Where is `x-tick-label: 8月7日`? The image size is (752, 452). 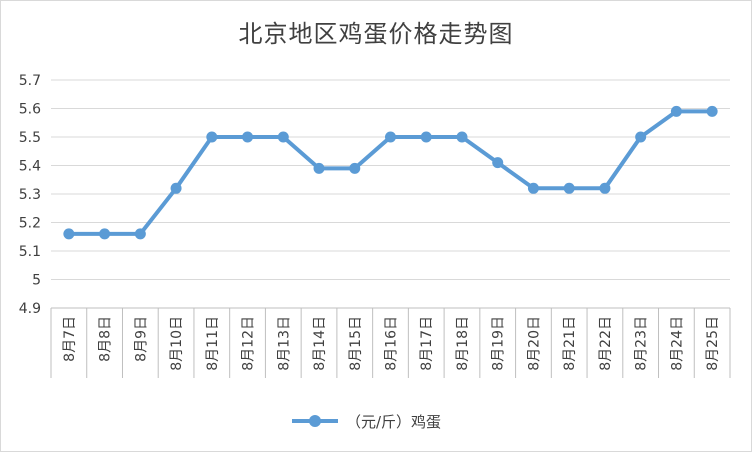 x-tick-label: 8月7日 is located at coordinates (70, 339).